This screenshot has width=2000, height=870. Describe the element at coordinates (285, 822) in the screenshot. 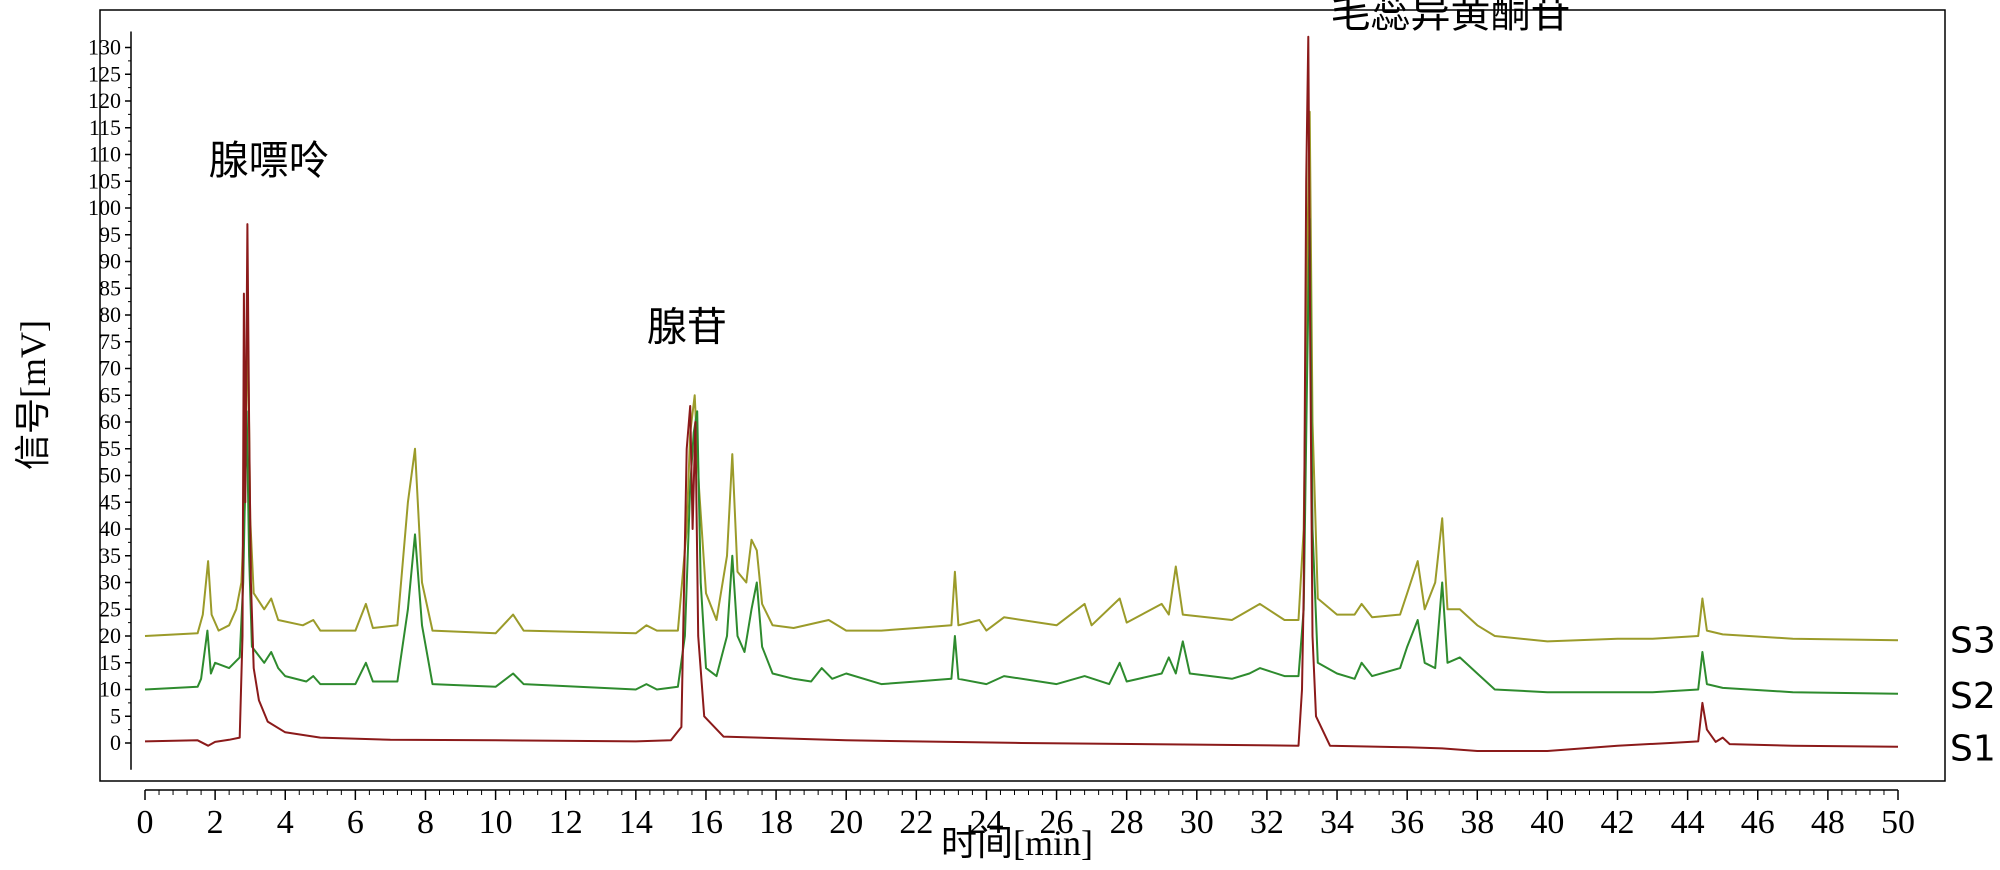

I see `x-tick-label: 4` at that location.